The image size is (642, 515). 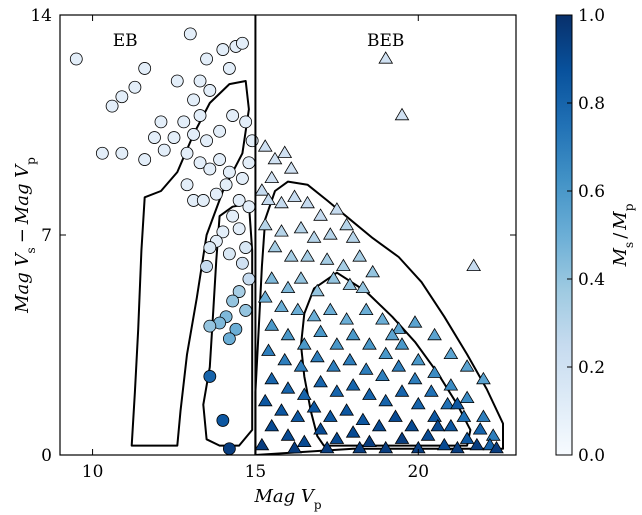 What do you see at coordinates (591, 368) in the screenshot?
I see `colorbar-tick-label: 0.2` at bounding box center [591, 368].